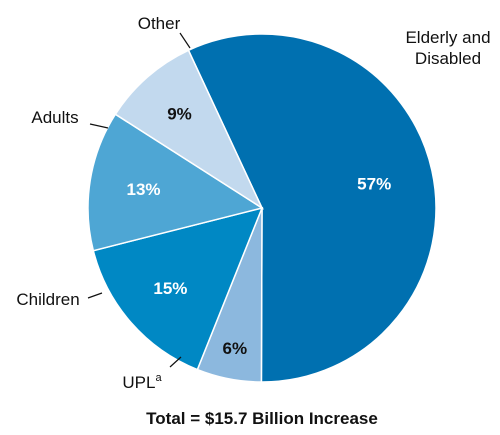 The width and height of the screenshot is (500, 435). What do you see at coordinates (447, 48) in the screenshot?
I see `category-label-elderly-and-disabled: Elderly and Disabled` at bounding box center [447, 48].